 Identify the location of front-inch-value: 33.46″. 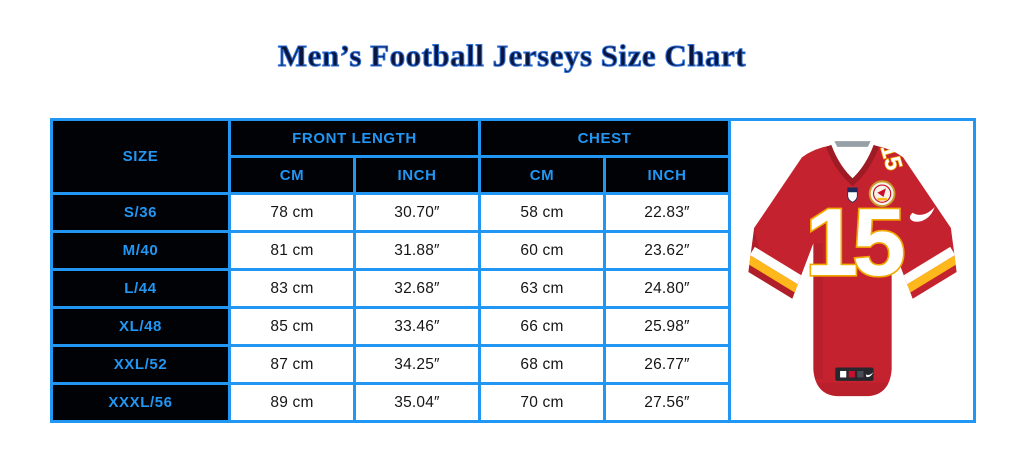
(417, 326).